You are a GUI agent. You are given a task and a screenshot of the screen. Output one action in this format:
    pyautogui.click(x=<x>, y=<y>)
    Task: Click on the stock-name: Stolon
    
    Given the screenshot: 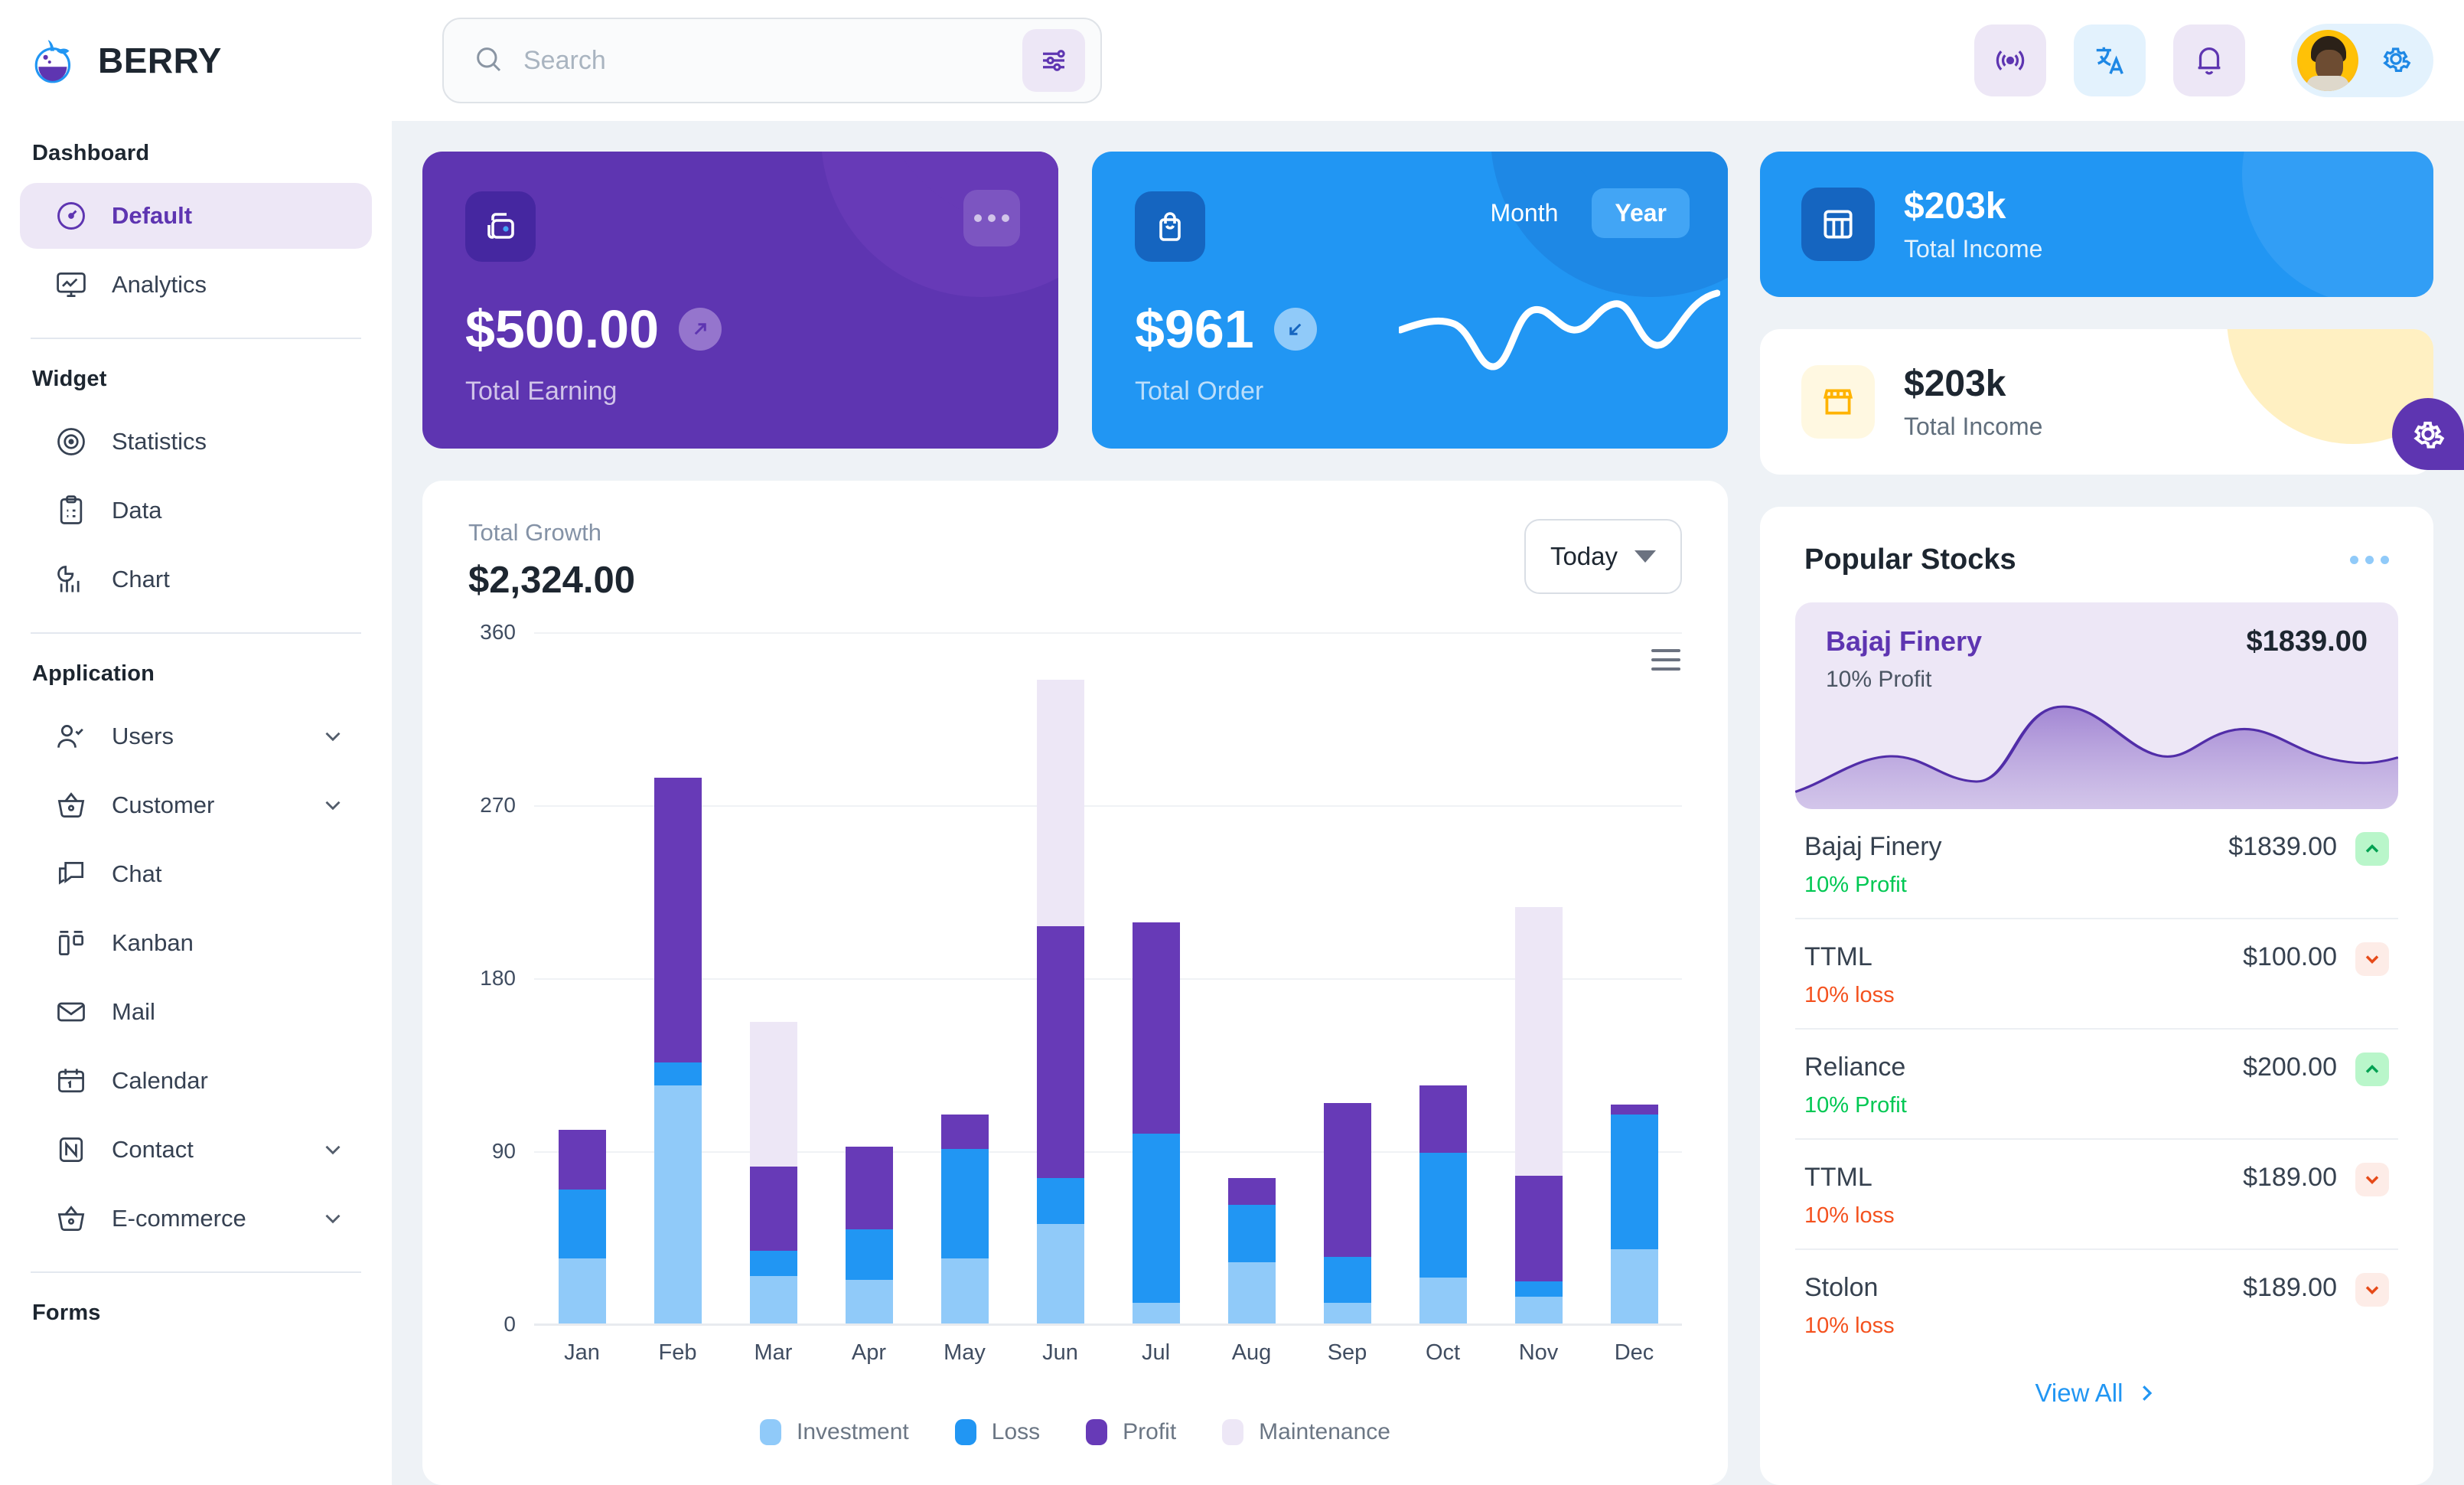 What is the action you would take?
    pyautogui.click(x=1842, y=1287)
    